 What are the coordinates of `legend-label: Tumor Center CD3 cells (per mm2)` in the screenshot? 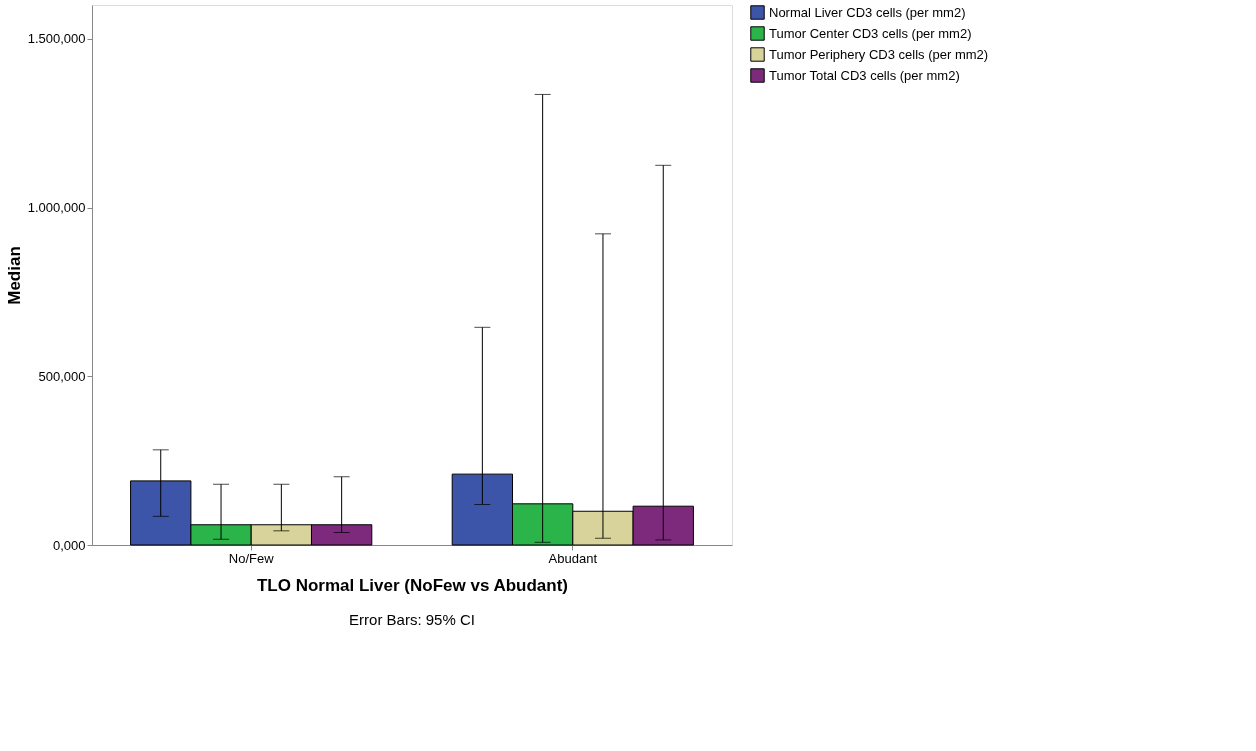 It's located at (870, 33).